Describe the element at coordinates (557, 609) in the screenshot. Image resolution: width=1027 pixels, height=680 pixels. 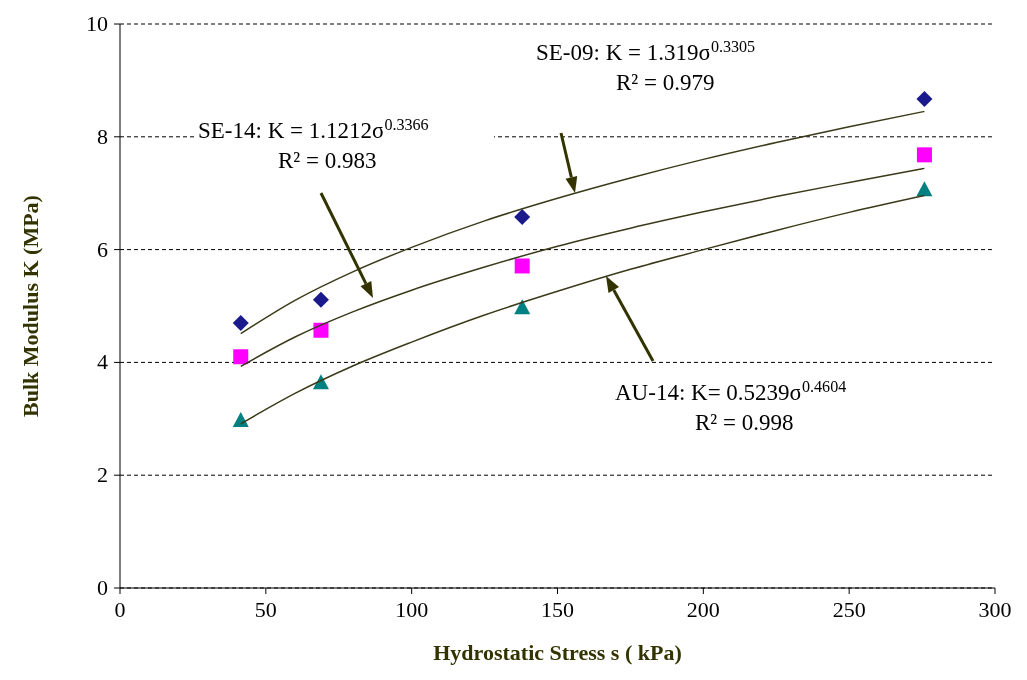
I see `x-tick-label: 150` at that location.